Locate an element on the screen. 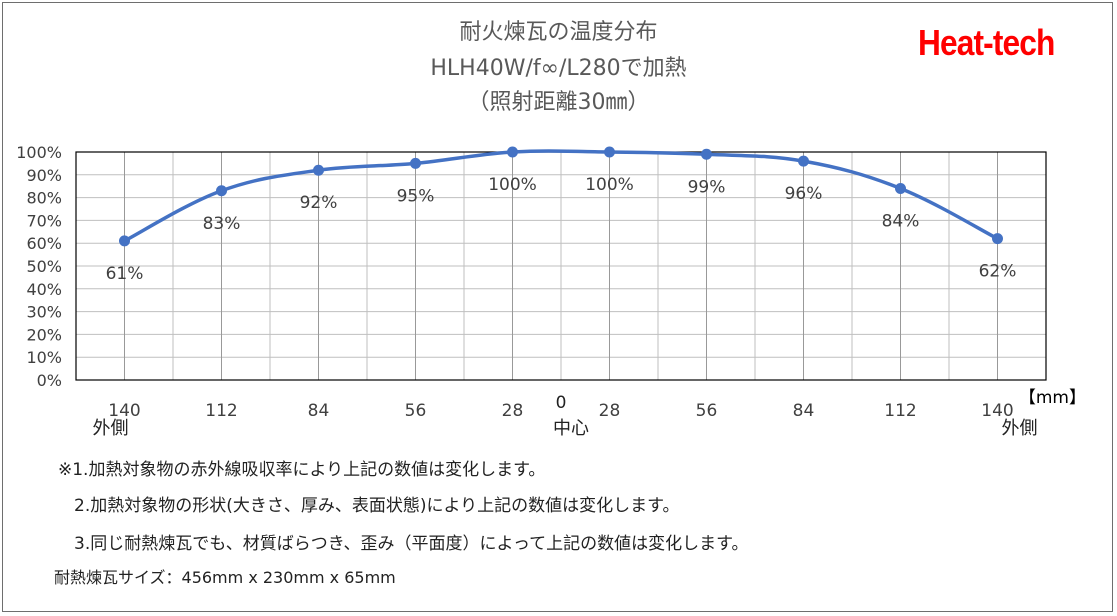 This screenshot has width=1117, height=616. x-center-tick-label: 0 is located at coordinates (561, 403).